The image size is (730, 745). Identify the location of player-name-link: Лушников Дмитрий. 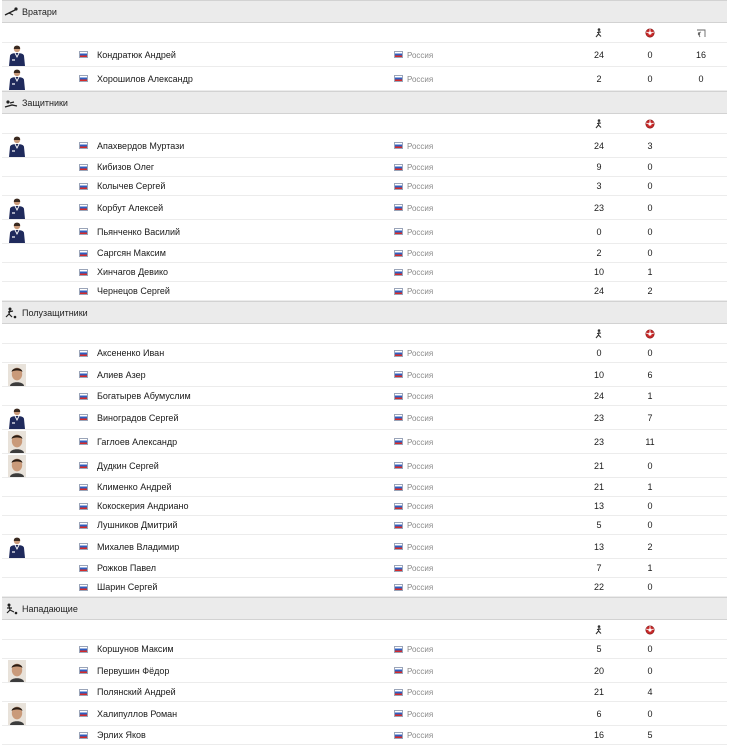
(137, 525).